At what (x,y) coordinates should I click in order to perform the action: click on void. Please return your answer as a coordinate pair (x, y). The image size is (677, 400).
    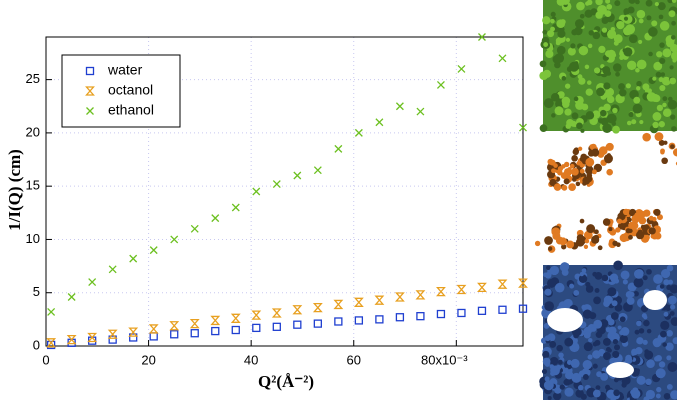
    Looking at the image, I should click on (620, 370).